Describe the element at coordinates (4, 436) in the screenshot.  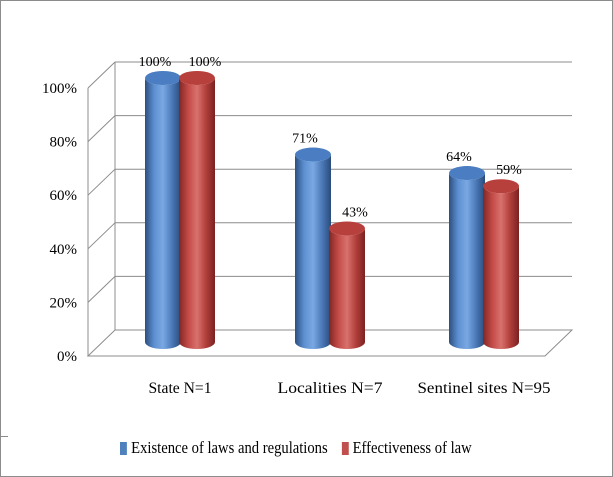
I see `frame-tick` at that location.